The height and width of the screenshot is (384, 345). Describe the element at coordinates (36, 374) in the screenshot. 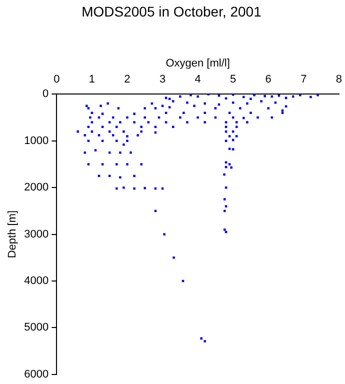

I see `y-tick-label: 6000` at that location.